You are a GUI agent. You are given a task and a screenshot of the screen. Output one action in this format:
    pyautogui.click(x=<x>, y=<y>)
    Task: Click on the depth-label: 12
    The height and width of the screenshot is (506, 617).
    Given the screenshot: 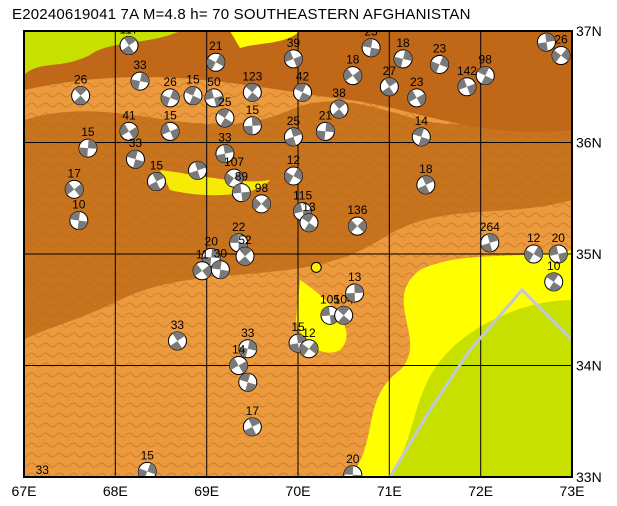 What is the action you would take?
    pyautogui.click(x=534, y=238)
    